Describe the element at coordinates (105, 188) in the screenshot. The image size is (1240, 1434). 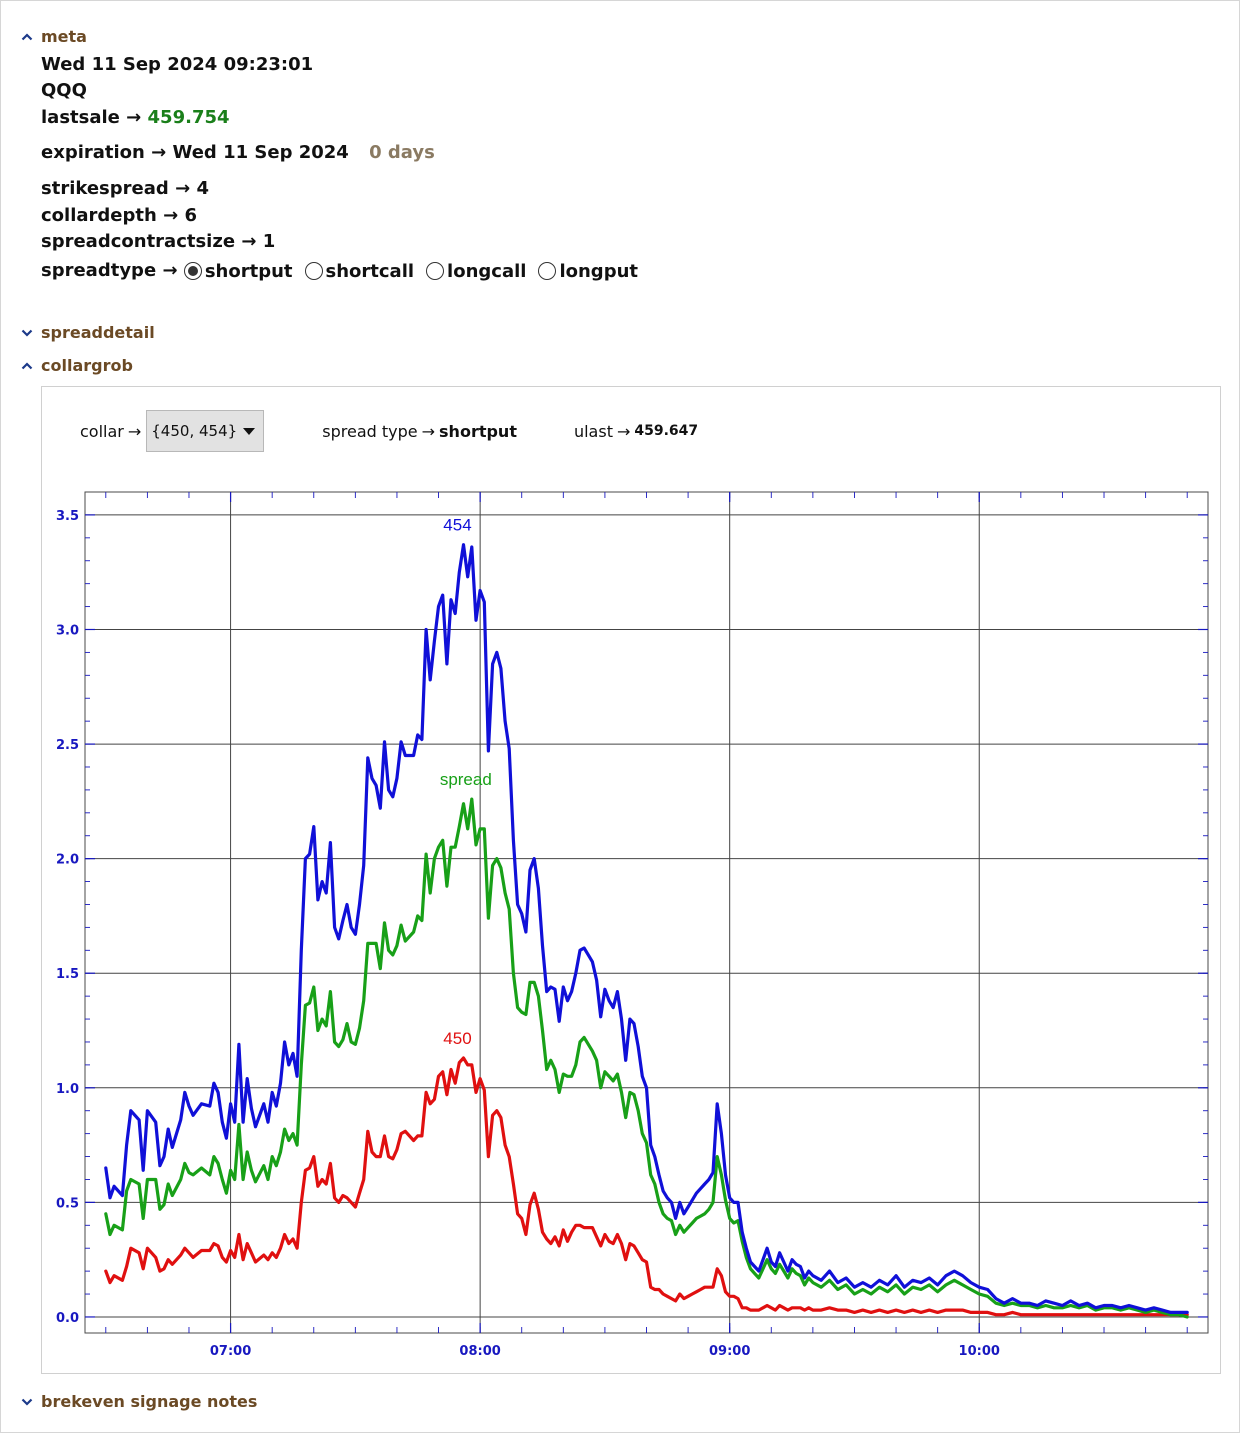
I see `strikespread-key: strikespread` at that location.